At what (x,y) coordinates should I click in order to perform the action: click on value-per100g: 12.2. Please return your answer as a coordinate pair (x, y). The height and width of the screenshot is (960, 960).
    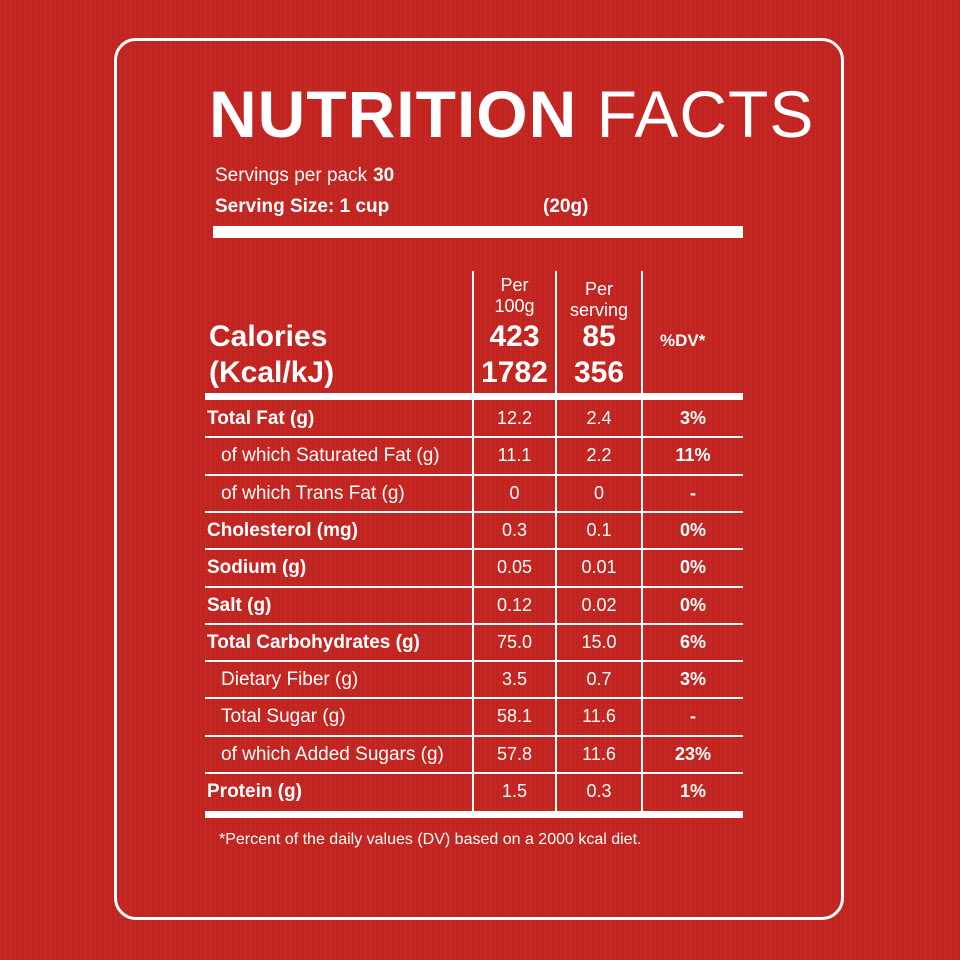
    Looking at the image, I should click on (514, 418).